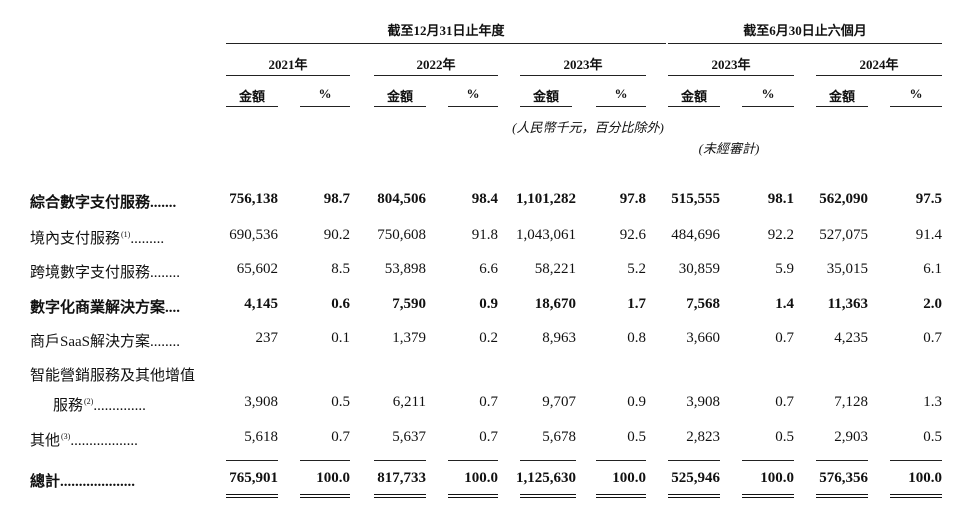 Image resolution: width=972 pixels, height=520 pixels. What do you see at coordinates (703, 338) in the screenshot?
I see `amount-cell: 3,660` at bounding box center [703, 338].